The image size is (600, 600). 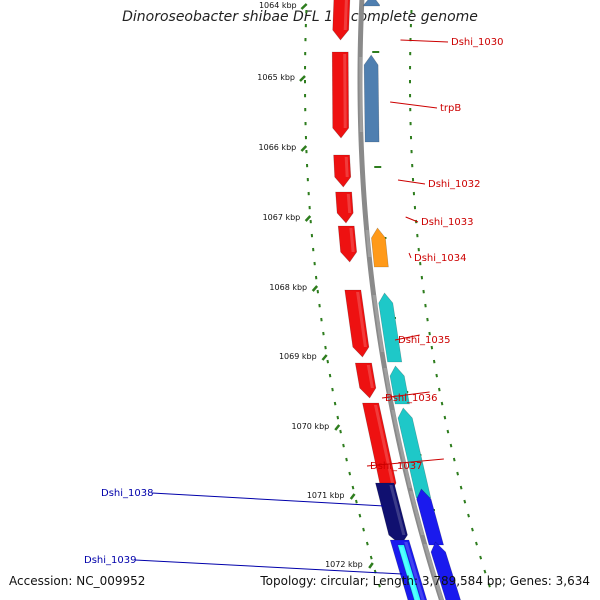 What do you see at coordinates (298, 356) in the screenshot?
I see `kbp-tick-label: 1069 kbp` at bounding box center [298, 356].